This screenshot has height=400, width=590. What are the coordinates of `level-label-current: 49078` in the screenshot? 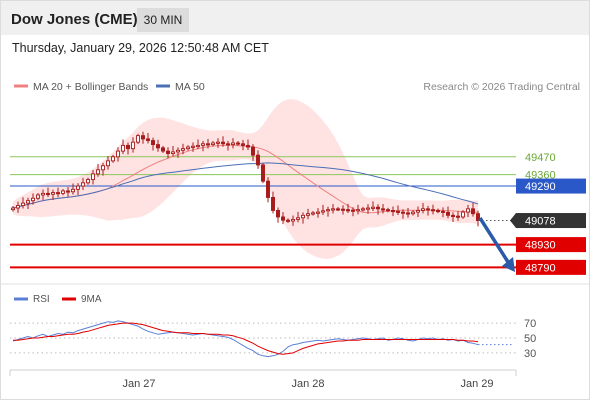 It's located at (540, 222).